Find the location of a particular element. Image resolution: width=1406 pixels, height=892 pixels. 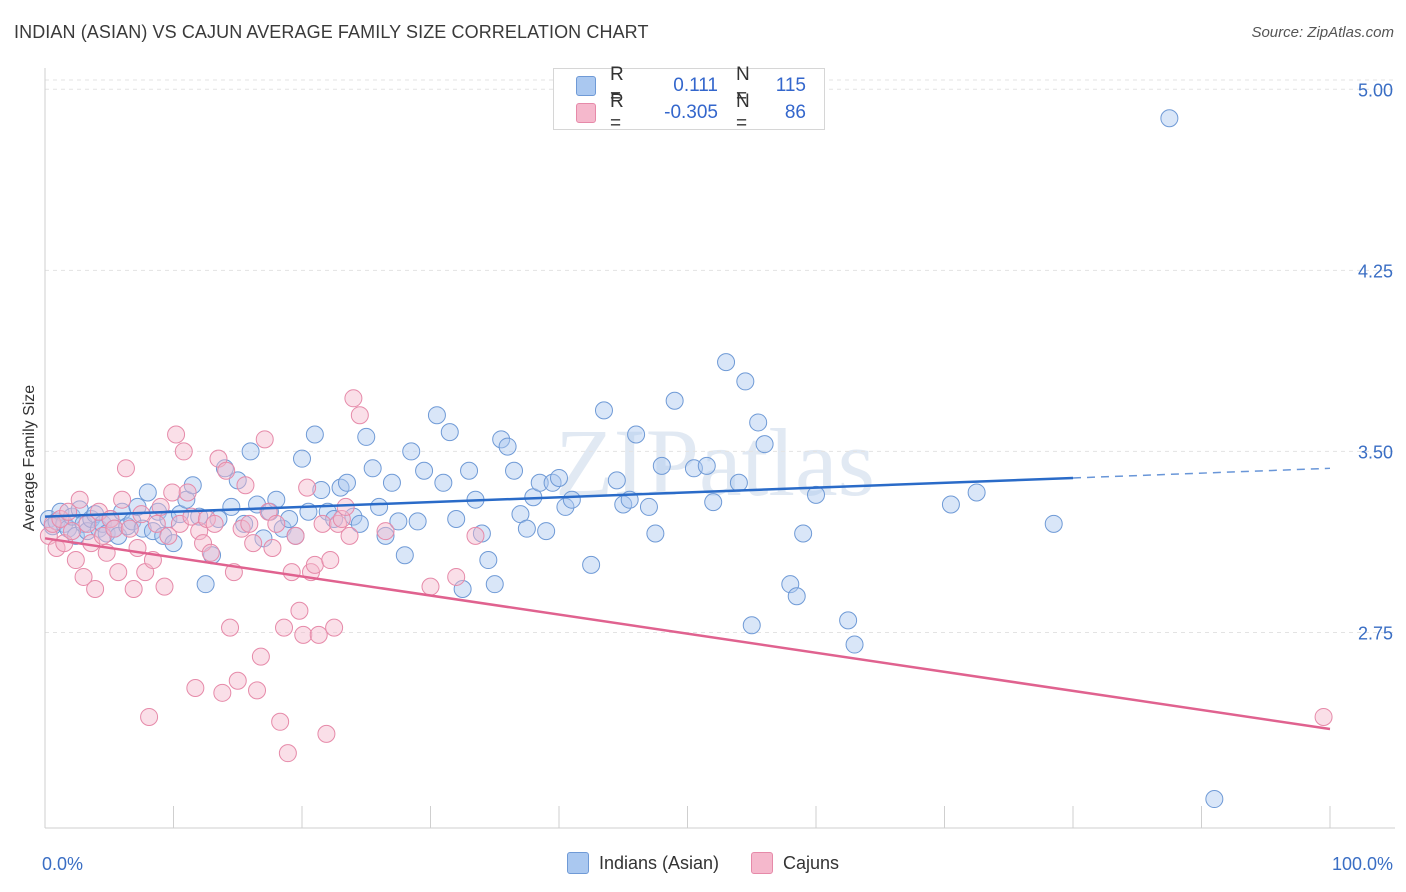

r-value: 0.111 is located at coordinates (695, 85).